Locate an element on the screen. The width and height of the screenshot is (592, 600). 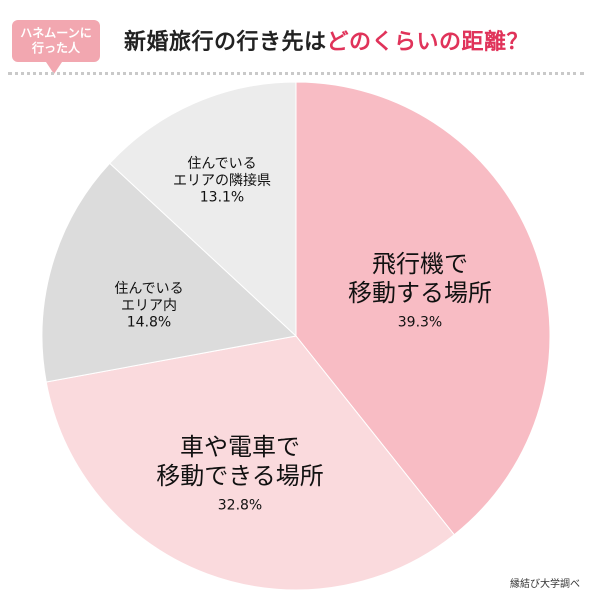
slice-value-4: 13.1% is located at coordinates (222, 198).